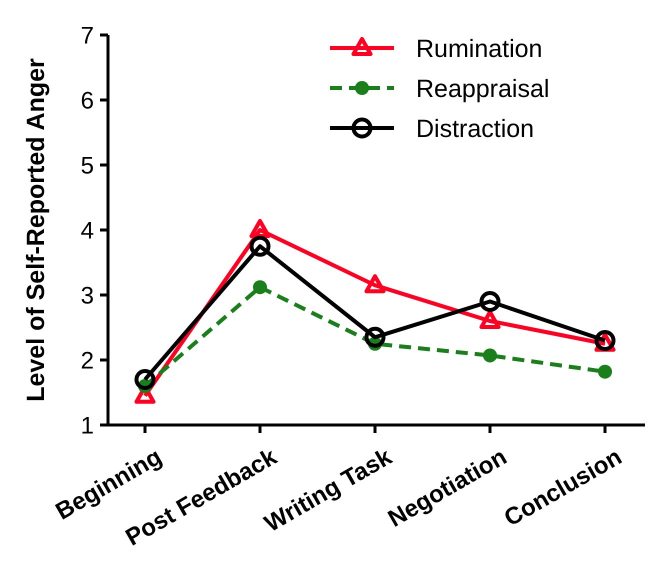 The width and height of the screenshot is (658, 575). Describe the element at coordinates (87, 100) in the screenshot. I see `y-tick-label: 6` at that location.